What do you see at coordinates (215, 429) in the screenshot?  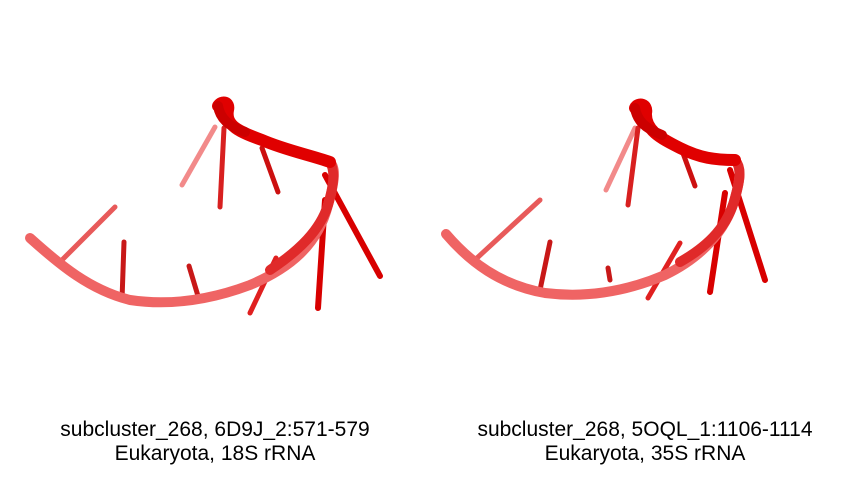 I see `caption-subcluster-id: subcluster_268, 6D9J_2:571-579` at bounding box center [215, 429].